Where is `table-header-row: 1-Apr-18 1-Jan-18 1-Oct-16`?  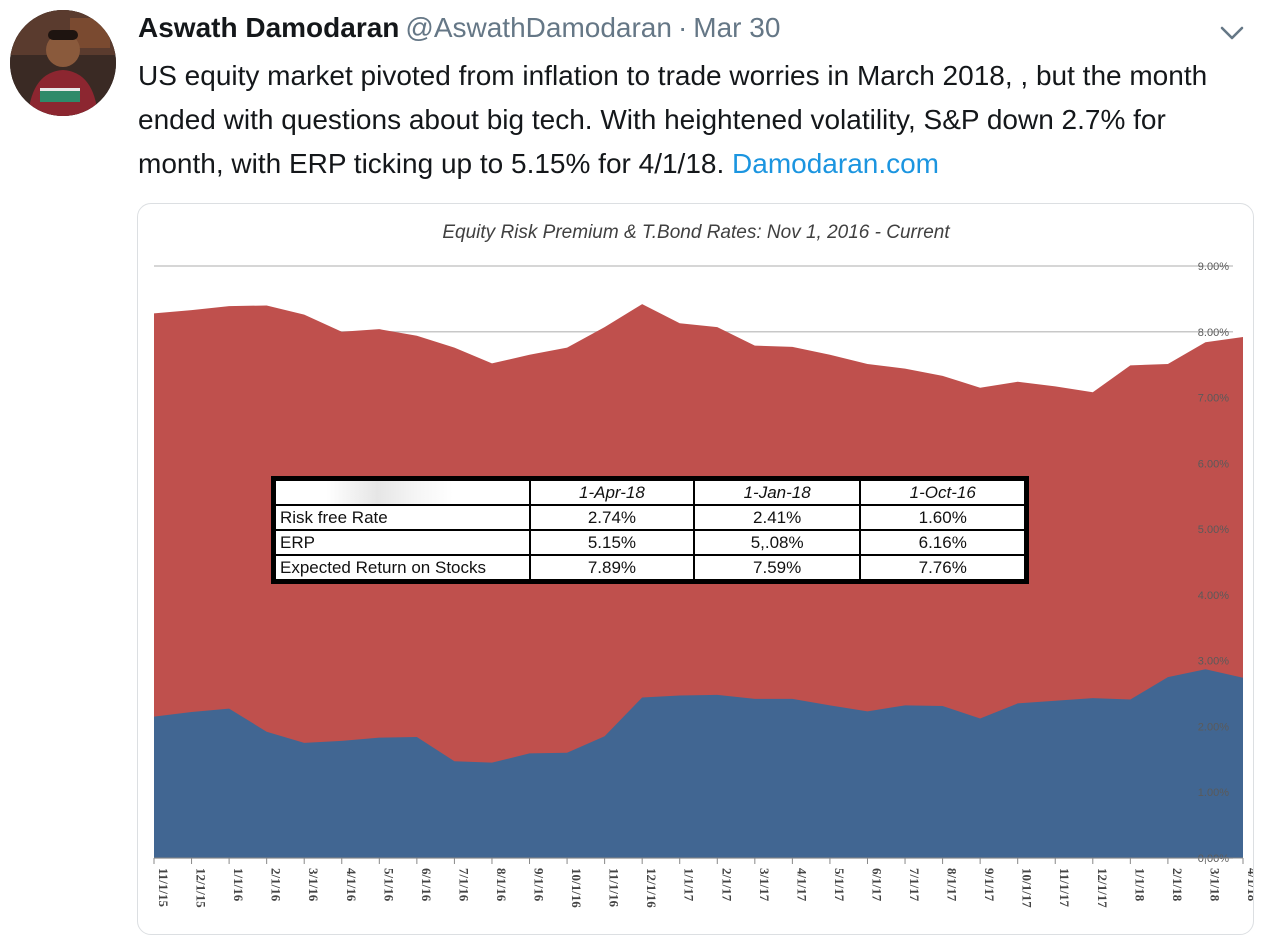 table-header-row: 1-Apr-18 1-Jan-18 1-Oct-16 is located at coordinates (650, 492).